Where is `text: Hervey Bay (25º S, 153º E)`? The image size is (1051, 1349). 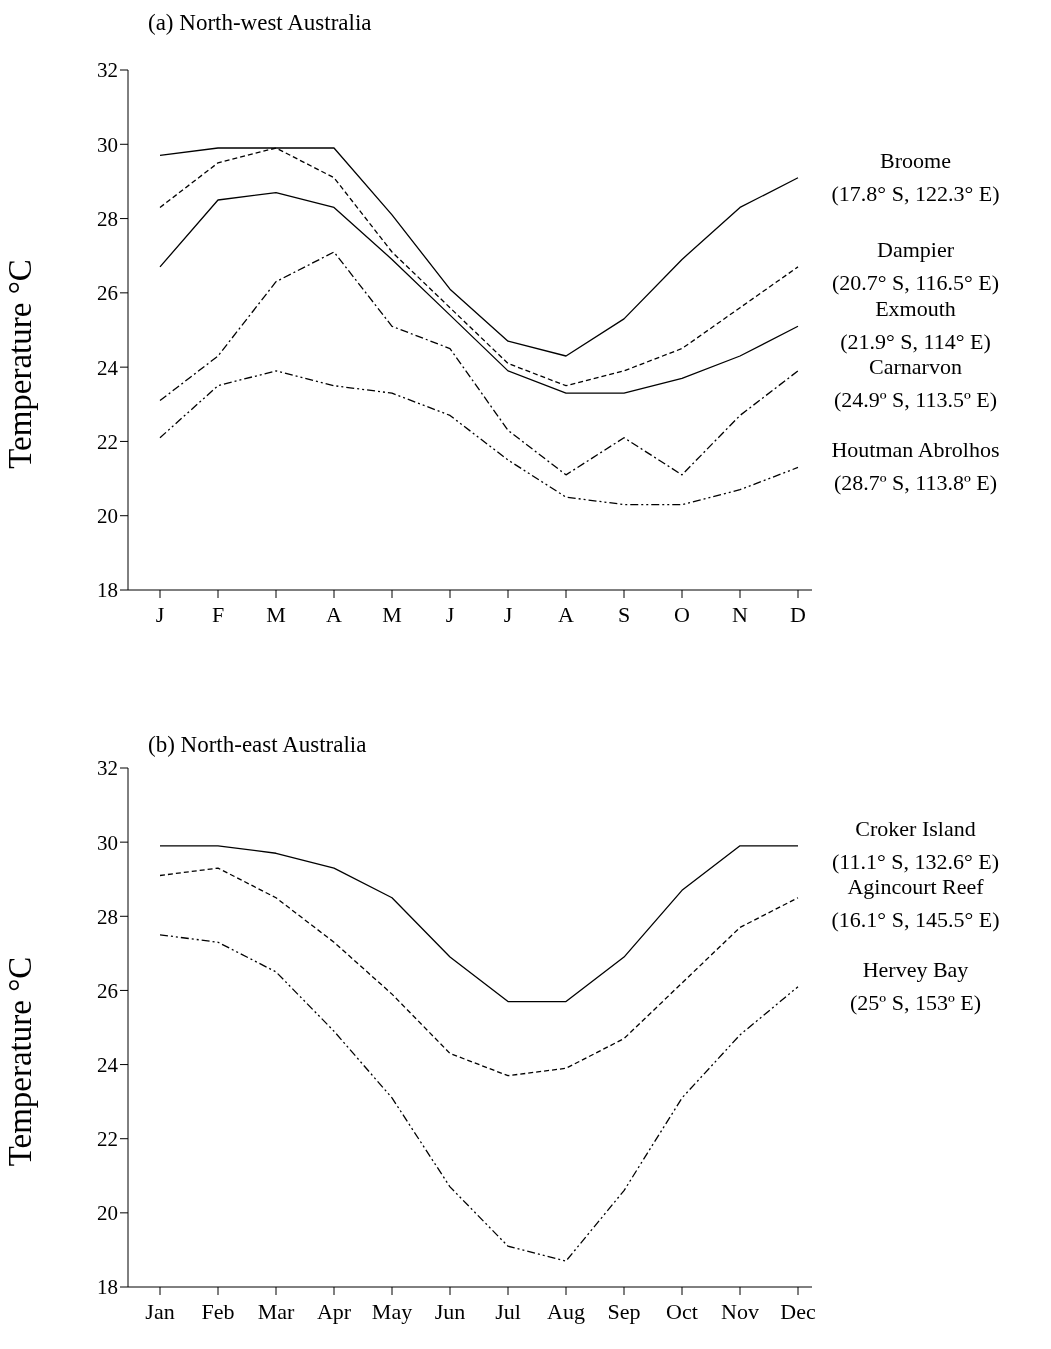 text: Hervey Bay (25º S, 153º E) is located at coordinates (915, 986).